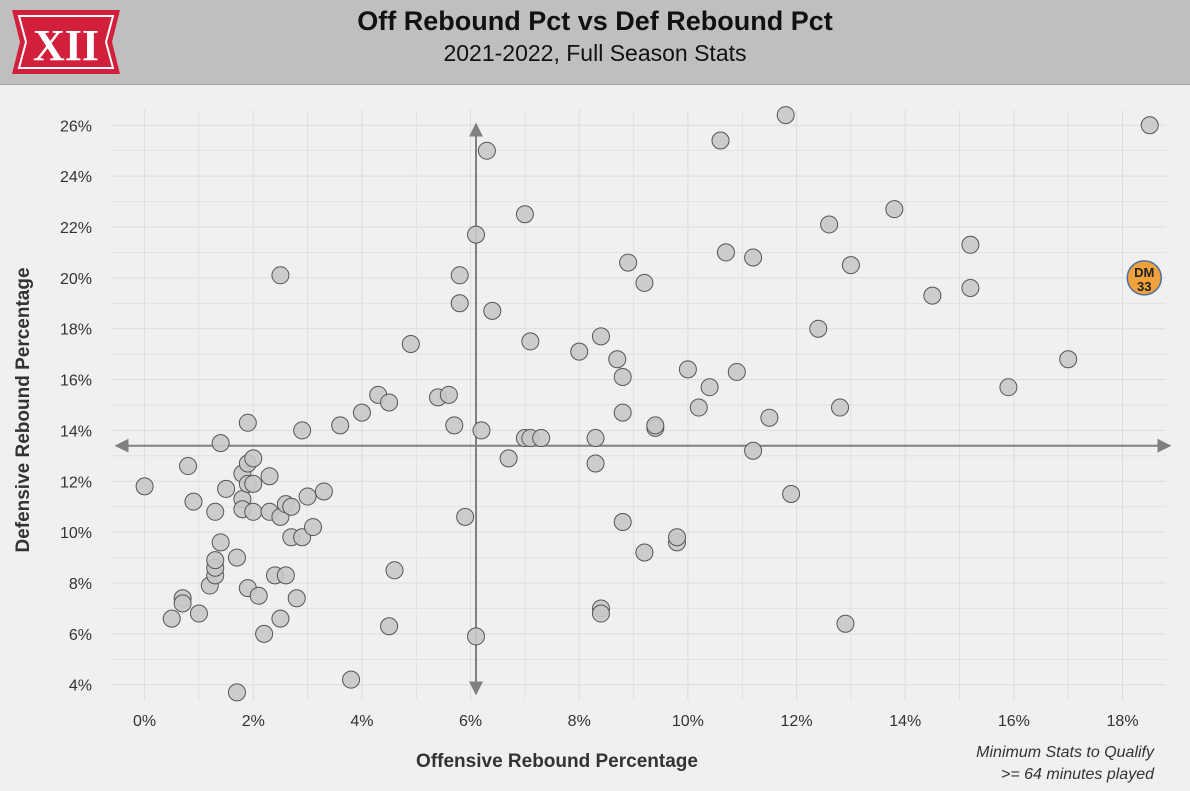 The width and height of the screenshot is (1190, 791). Describe the element at coordinates (76, 330) in the screenshot. I see `y-tick-label: 18%` at that location.